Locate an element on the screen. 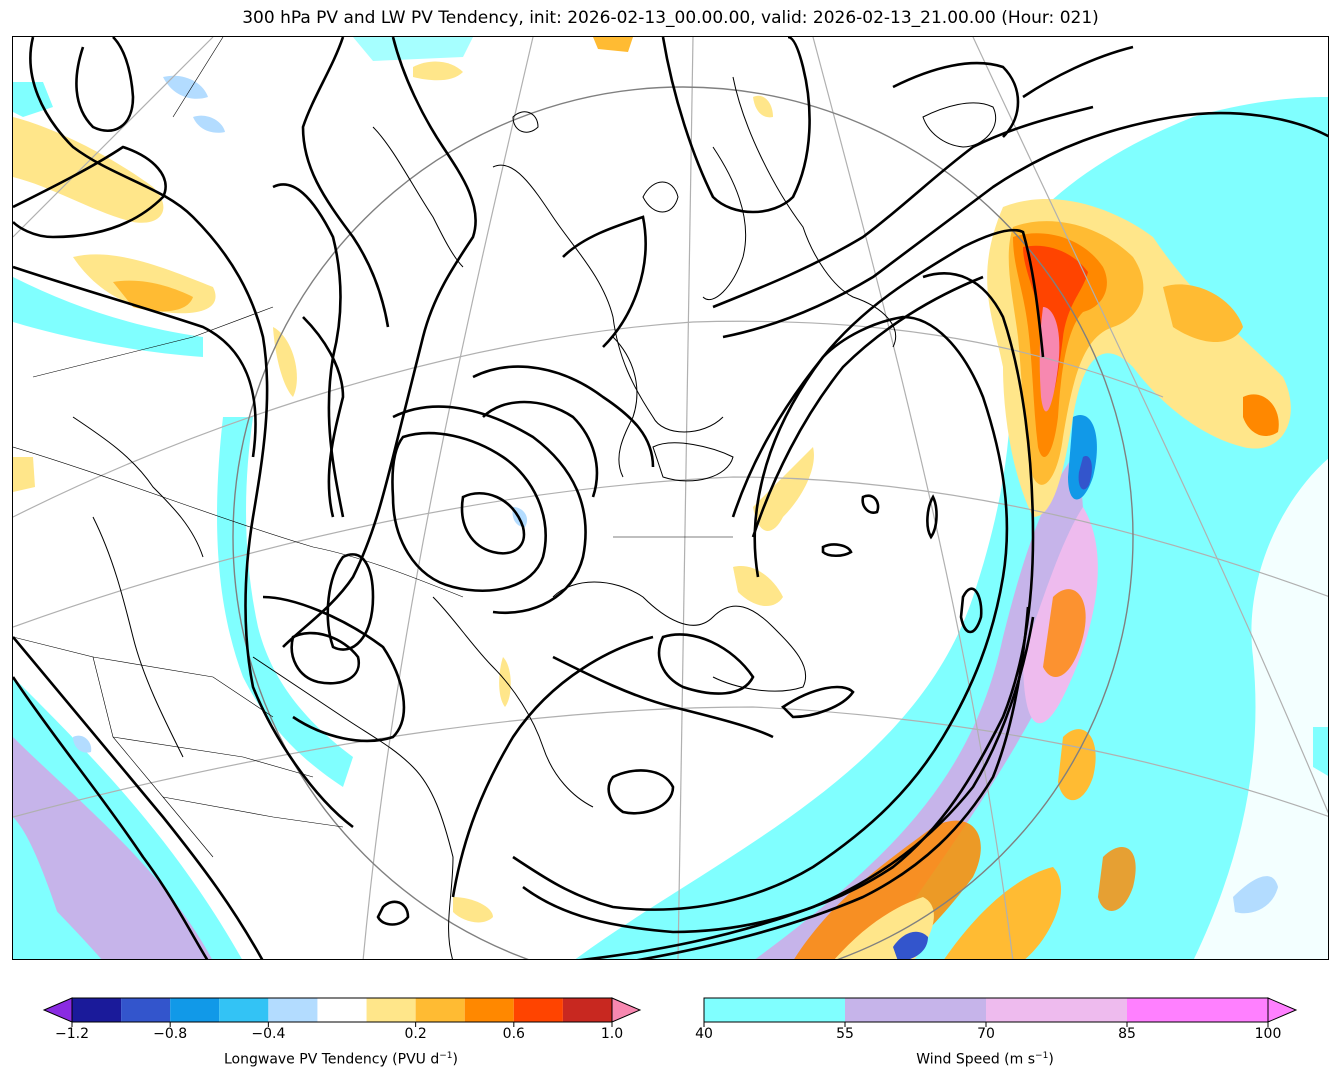 This screenshot has width=1341, height=1084. pv-colorbar-tick-label: −1.2 is located at coordinates (72, 1034).